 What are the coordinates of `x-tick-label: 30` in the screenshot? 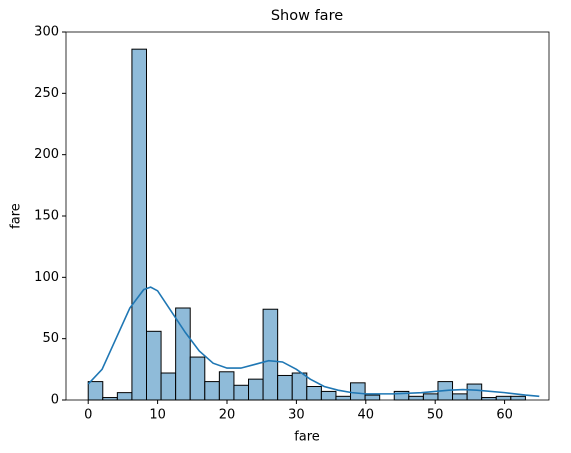 It's located at (296, 415).